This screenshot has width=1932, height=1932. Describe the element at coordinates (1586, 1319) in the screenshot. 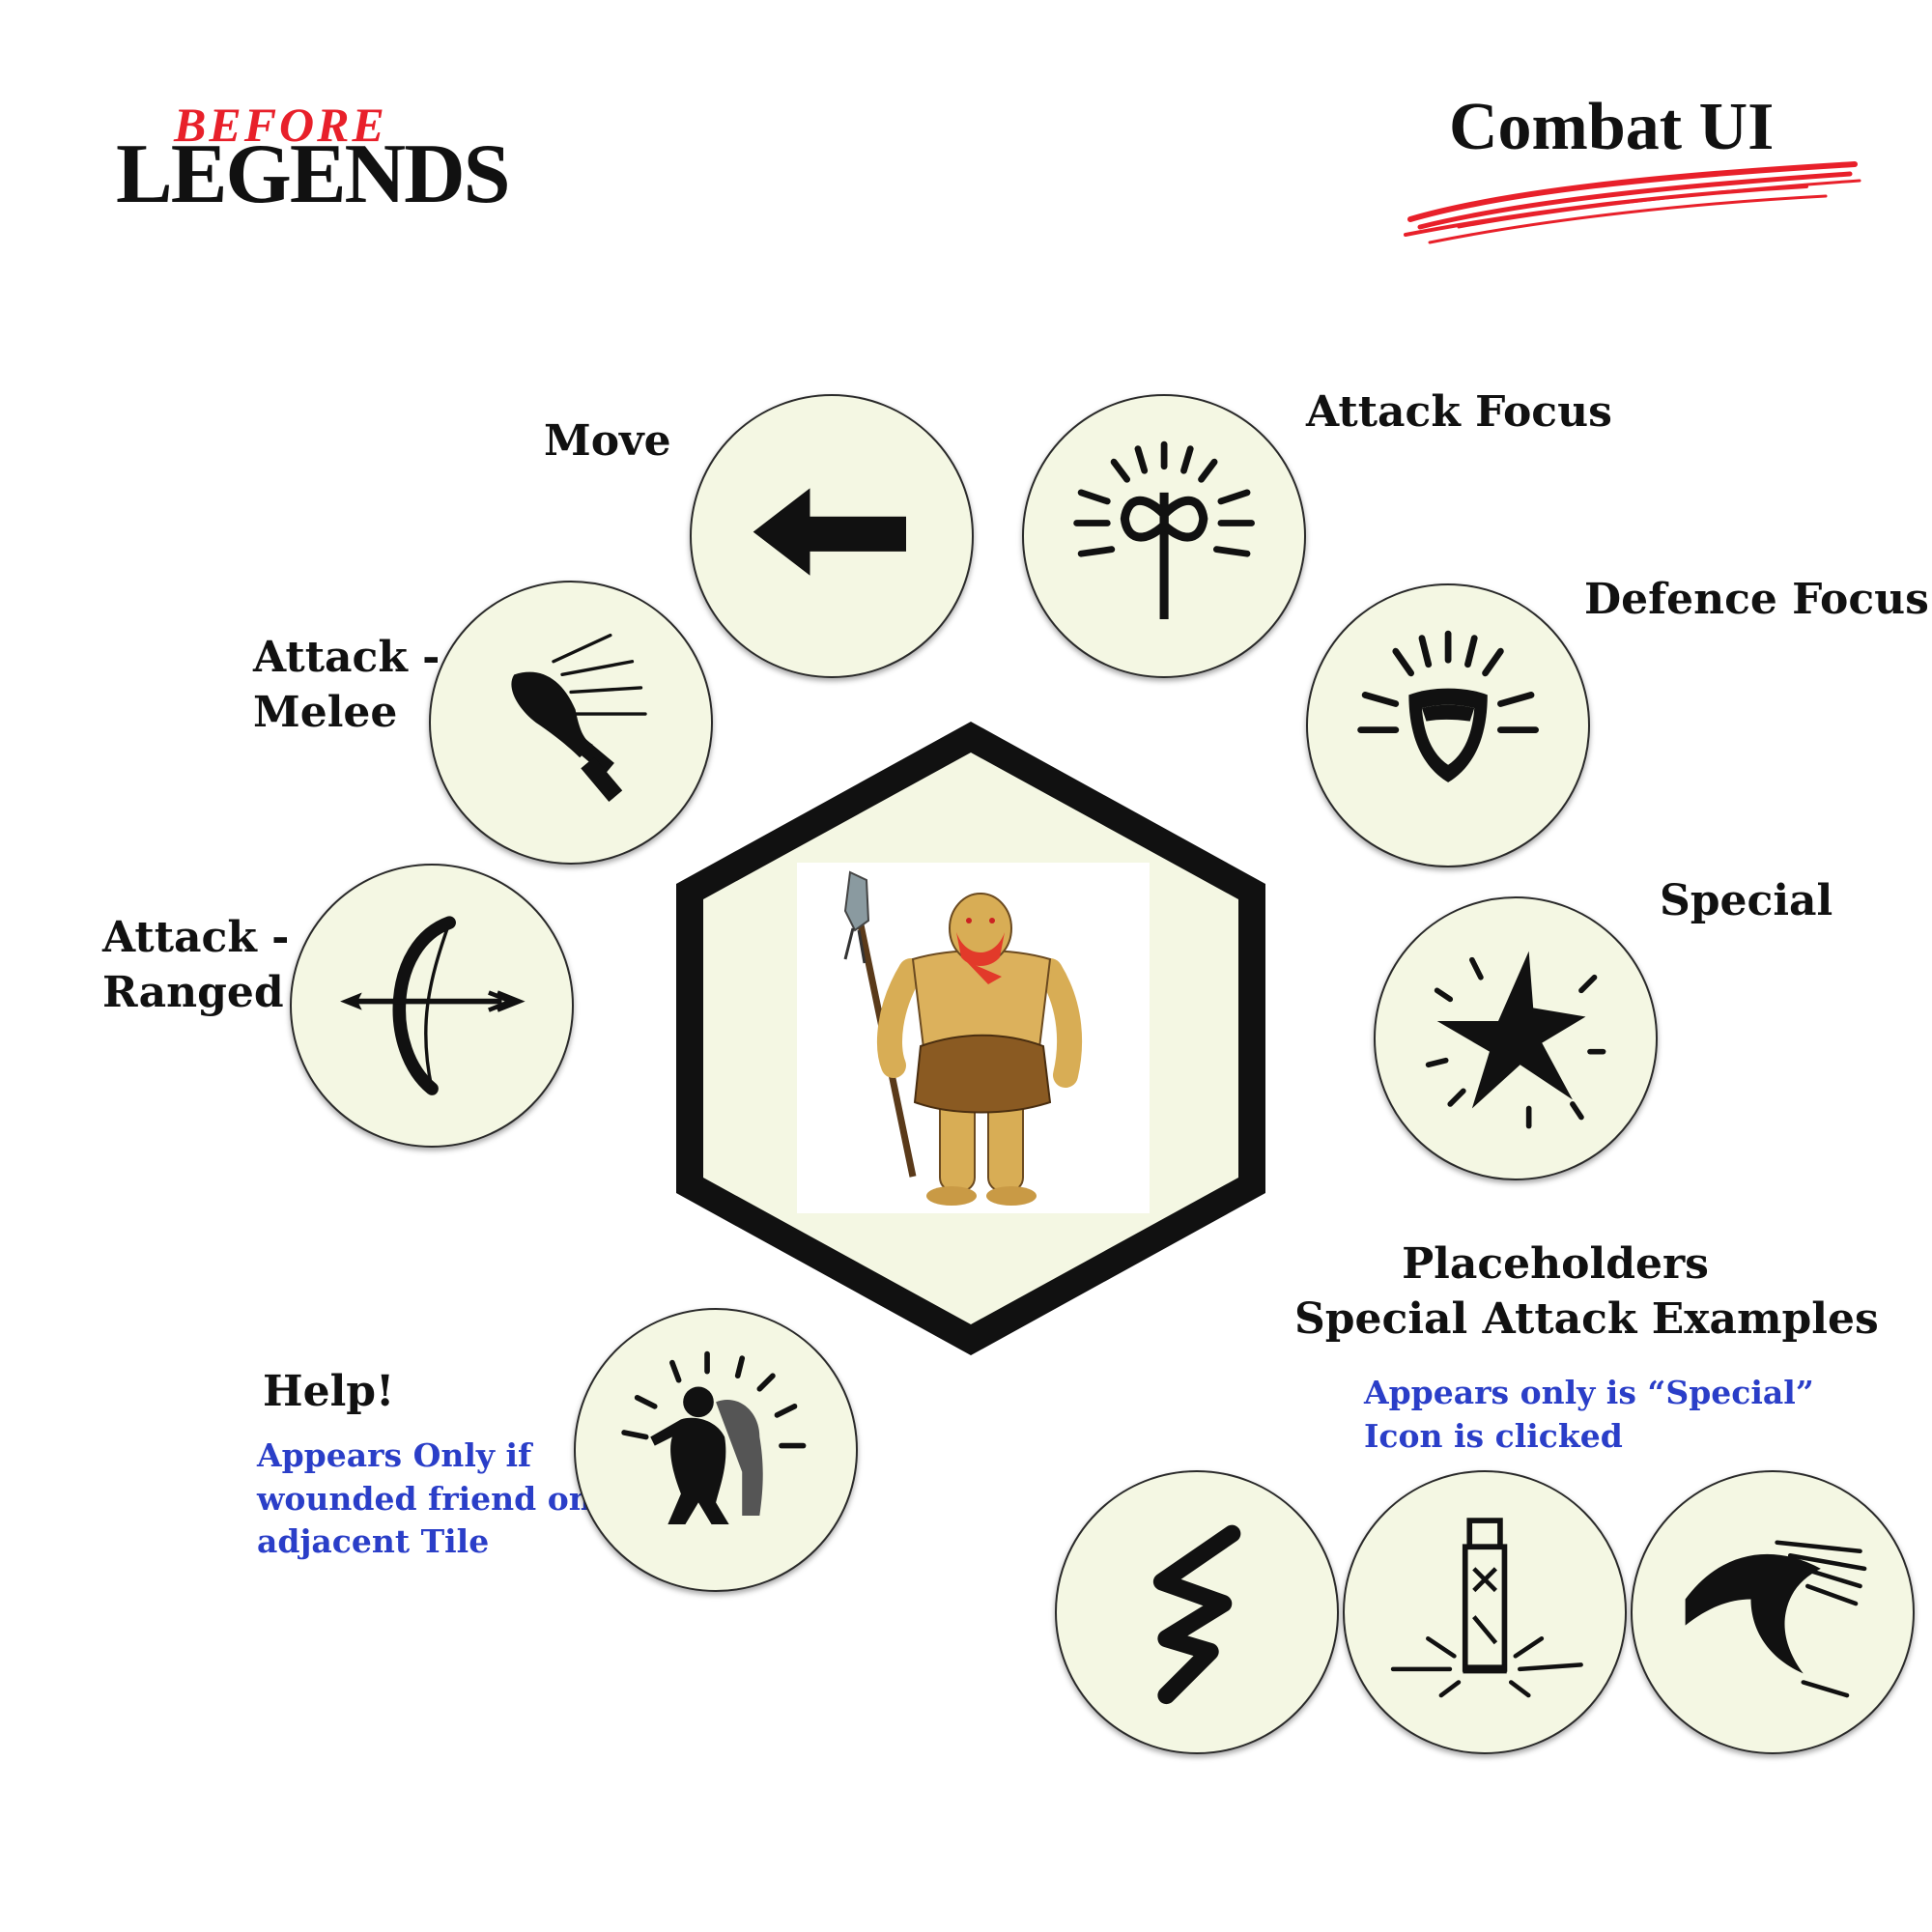

I see `placeholders-heading-line2: Special Attack Examples` at that location.